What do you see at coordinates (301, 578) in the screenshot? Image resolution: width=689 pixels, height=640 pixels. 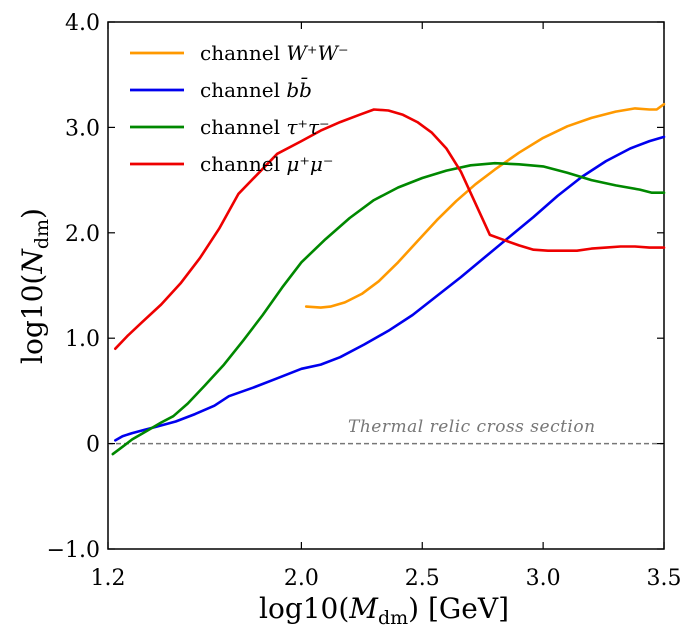 I see `x-tick-label: 2.0` at bounding box center [301, 578].